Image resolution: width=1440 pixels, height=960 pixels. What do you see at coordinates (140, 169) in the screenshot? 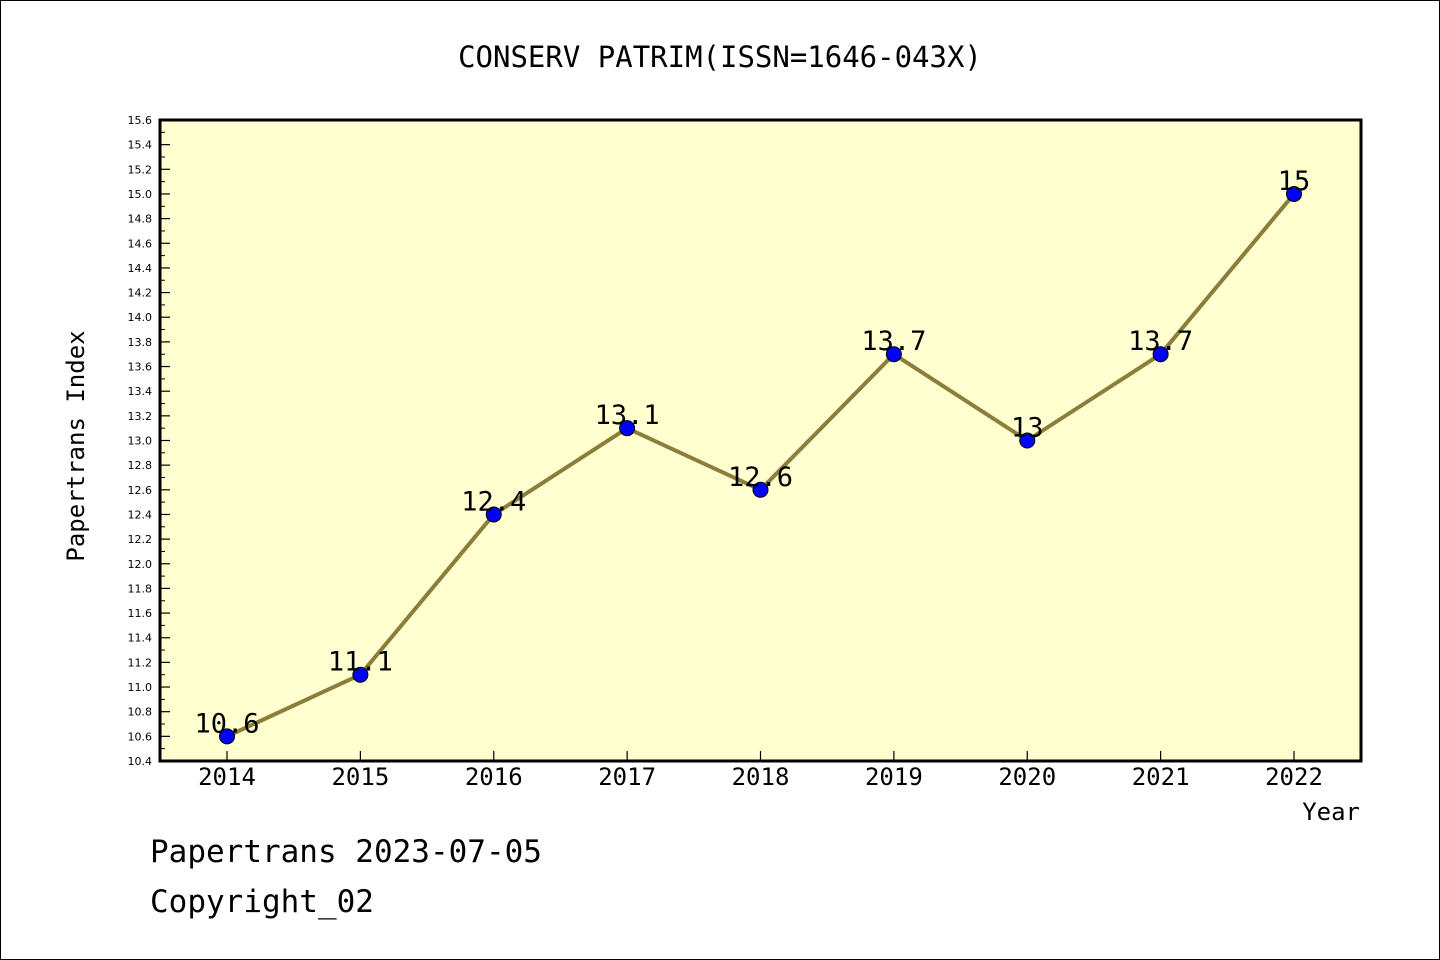
I see `y-tick-label: 15.2` at bounding box center [140, 169].